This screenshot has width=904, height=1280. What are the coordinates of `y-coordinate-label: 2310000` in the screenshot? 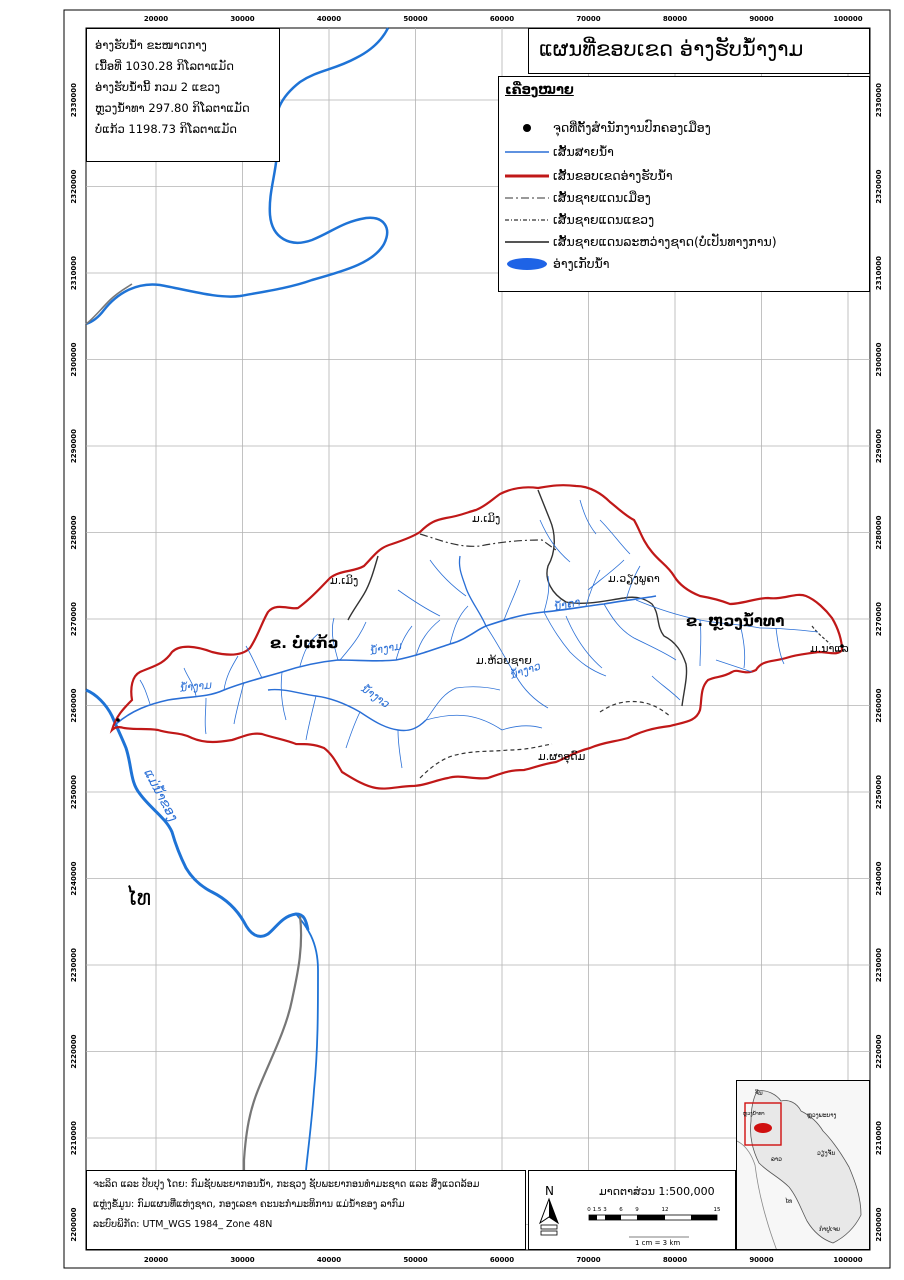 It's located at (879, 273).